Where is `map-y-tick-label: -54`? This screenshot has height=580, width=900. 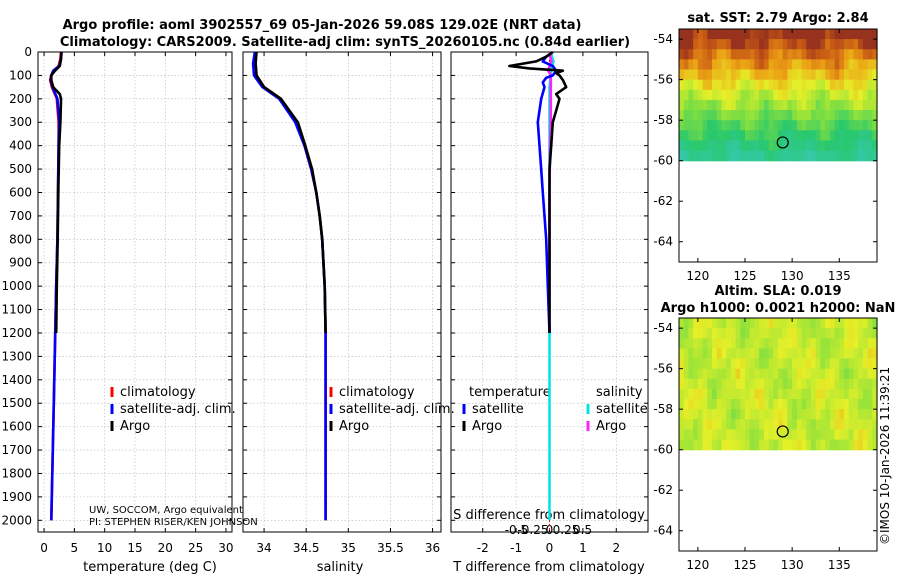
map-y-tick-label: -54 is located at coordinates (663, 39).